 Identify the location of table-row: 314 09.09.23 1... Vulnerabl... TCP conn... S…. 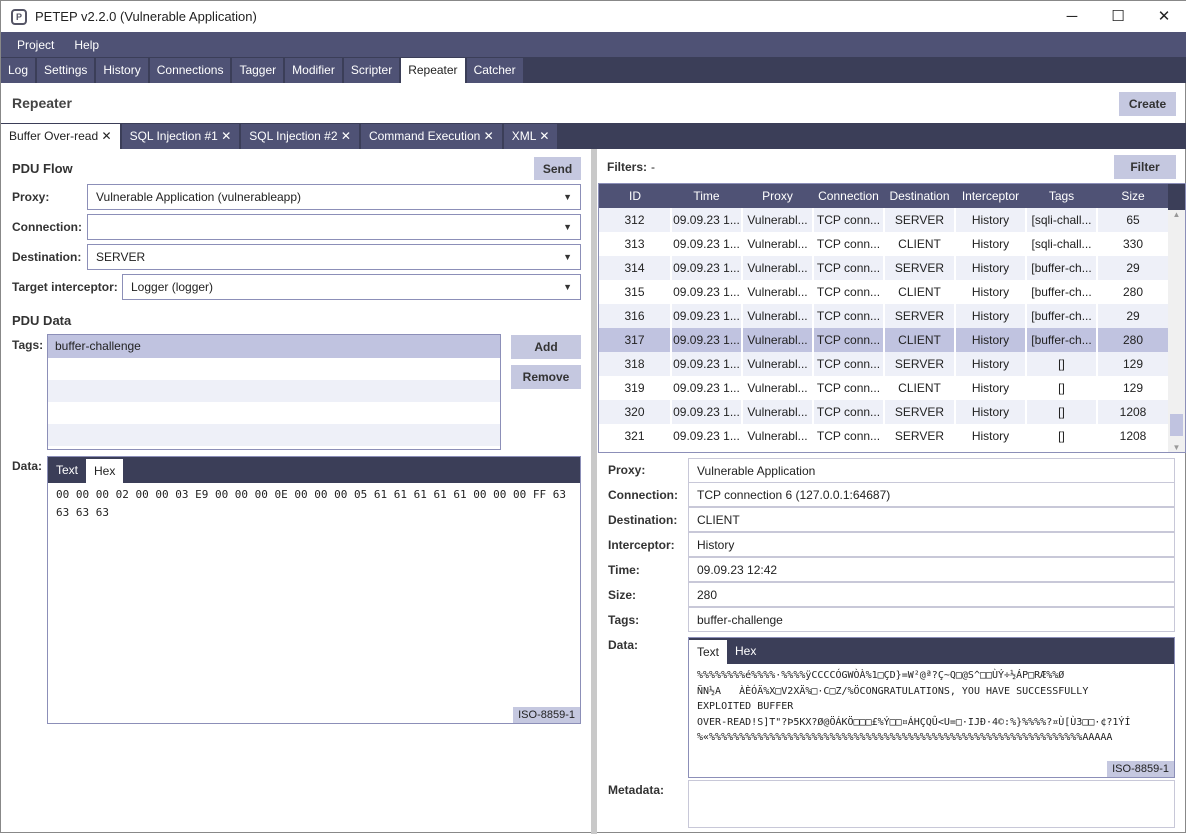
(884, 268).